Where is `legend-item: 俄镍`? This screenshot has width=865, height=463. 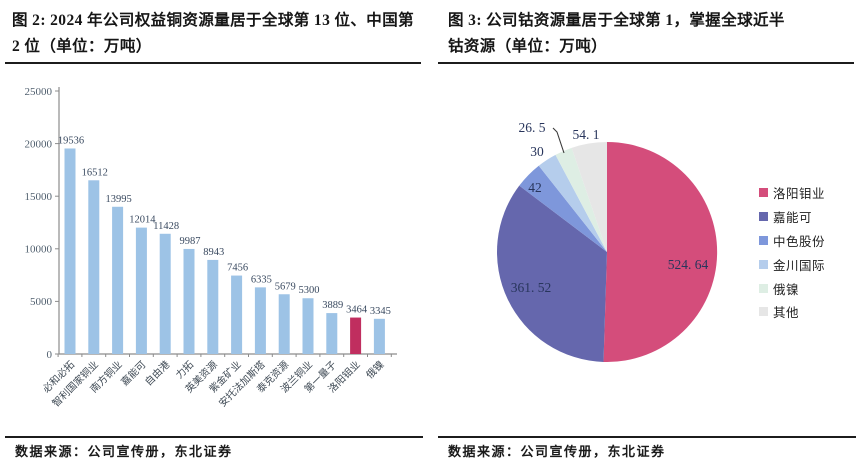
legend-item: 俄镍 is located at coordinates (792, 288).